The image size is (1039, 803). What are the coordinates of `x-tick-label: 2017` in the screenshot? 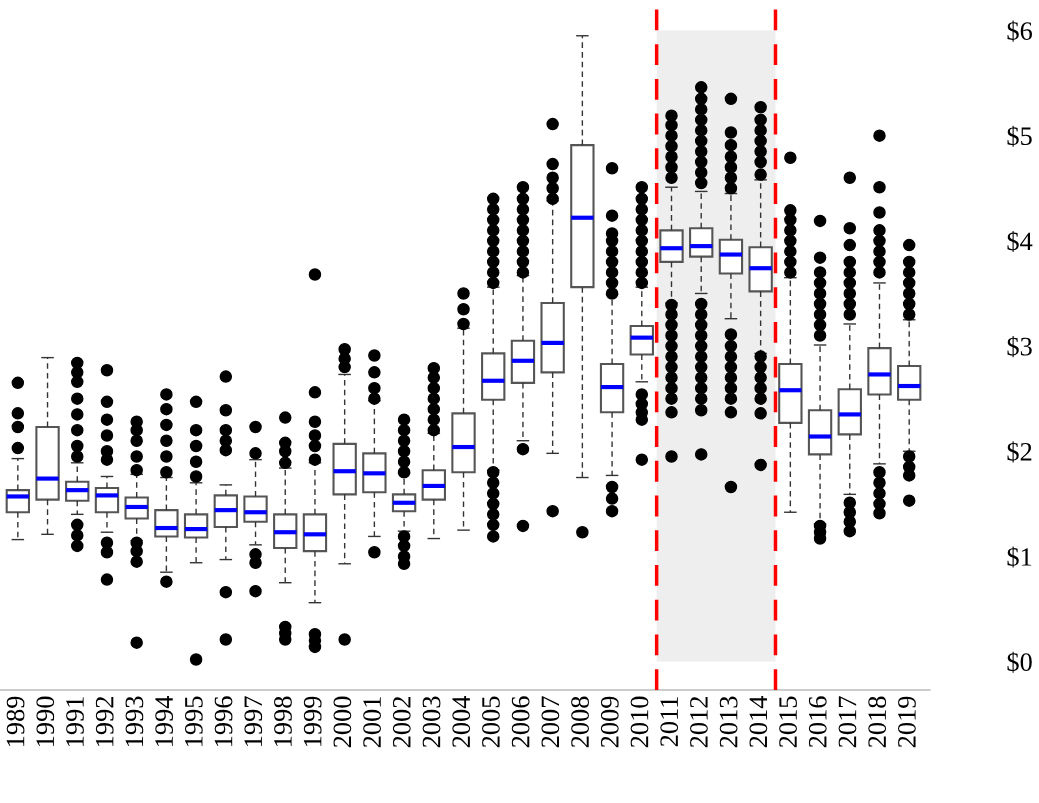 It's located at (847, 722).